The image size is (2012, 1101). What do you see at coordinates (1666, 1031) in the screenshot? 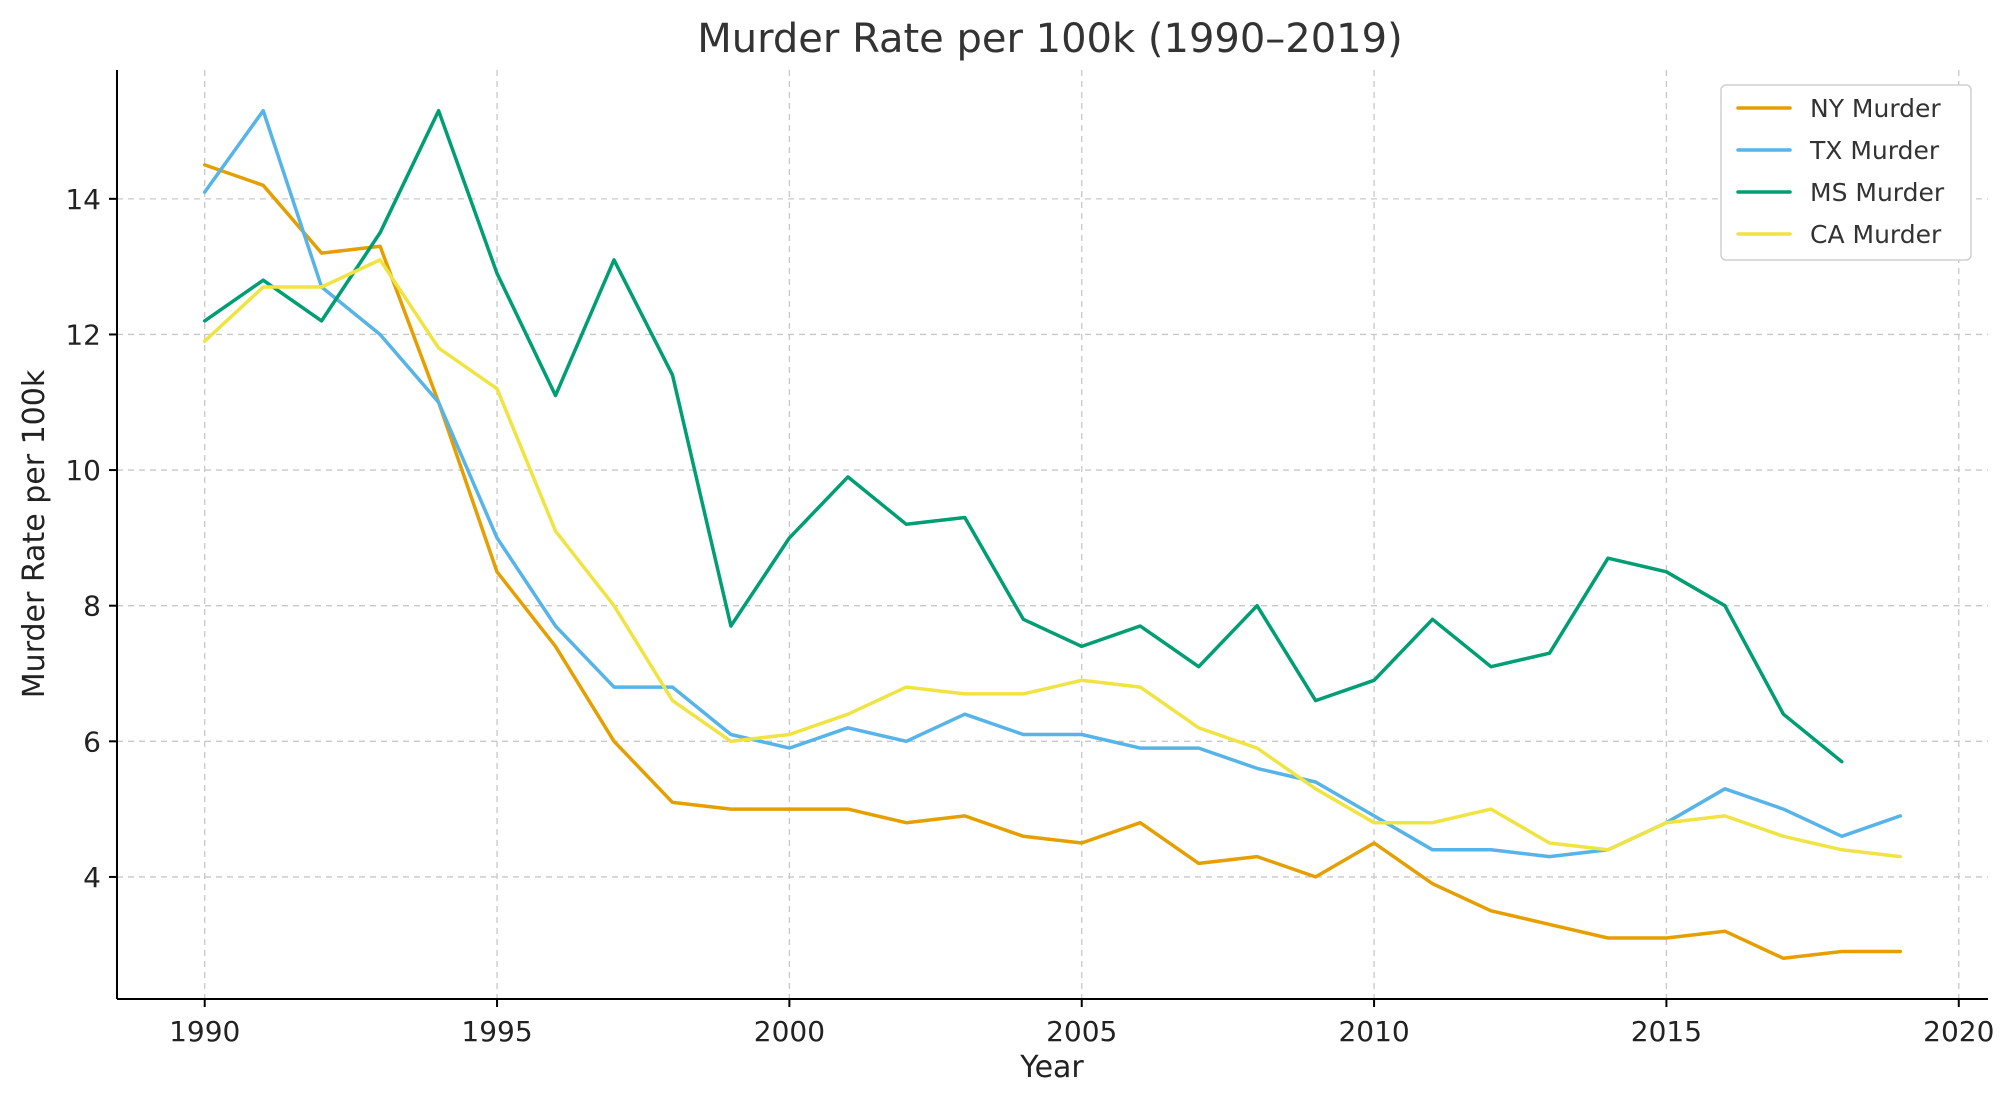
I see `x-tick-label: 2015` at bounding box center [1666, 1031].